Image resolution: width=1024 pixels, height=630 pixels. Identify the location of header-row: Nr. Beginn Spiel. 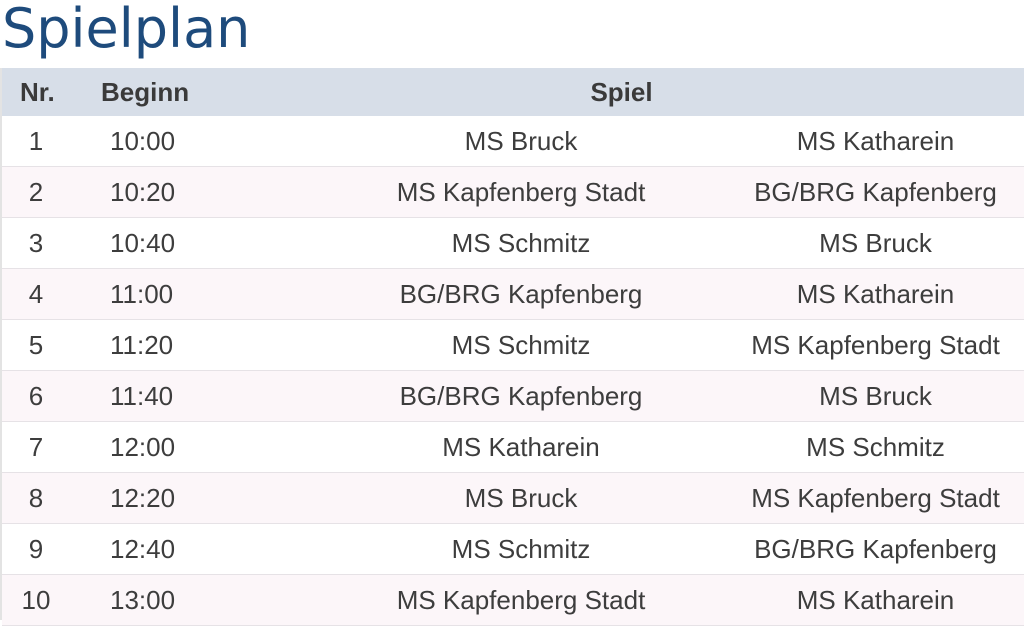
(513, 92).